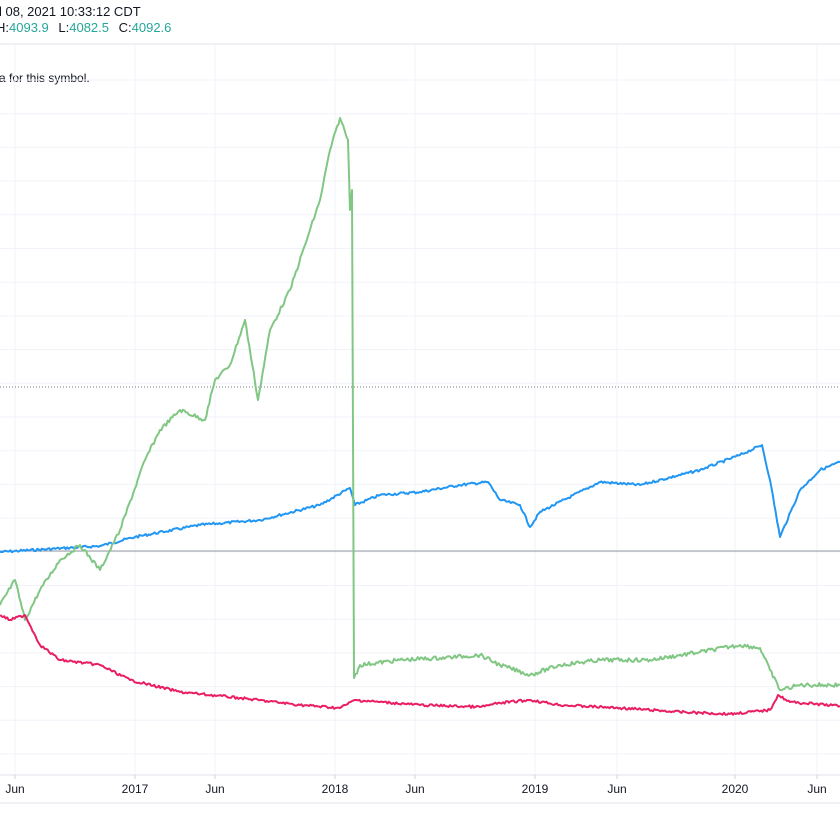 The width and height of the screenshot is (840, 840). I want to click on high-value: 4093.9, so click(29, 27).